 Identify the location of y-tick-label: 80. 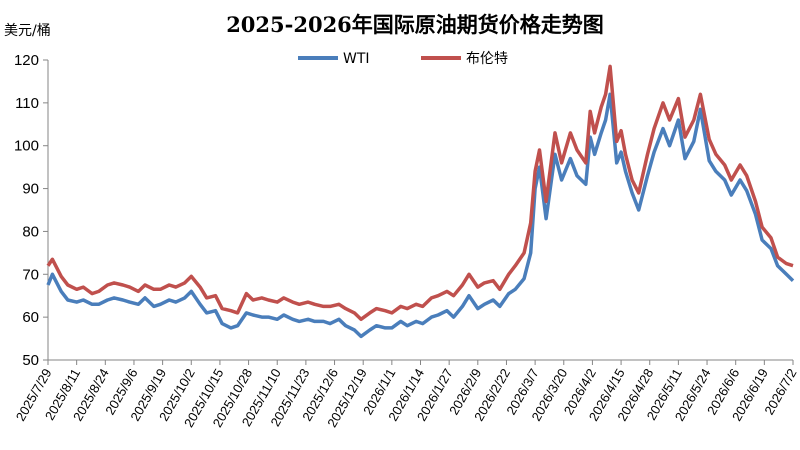
(30, 231).